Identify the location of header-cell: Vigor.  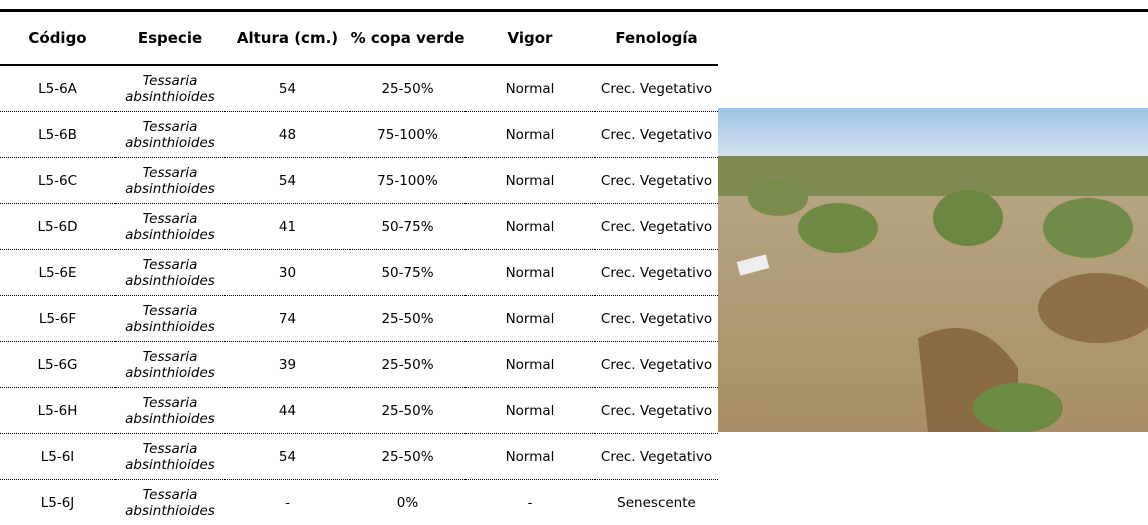
(530, 38).